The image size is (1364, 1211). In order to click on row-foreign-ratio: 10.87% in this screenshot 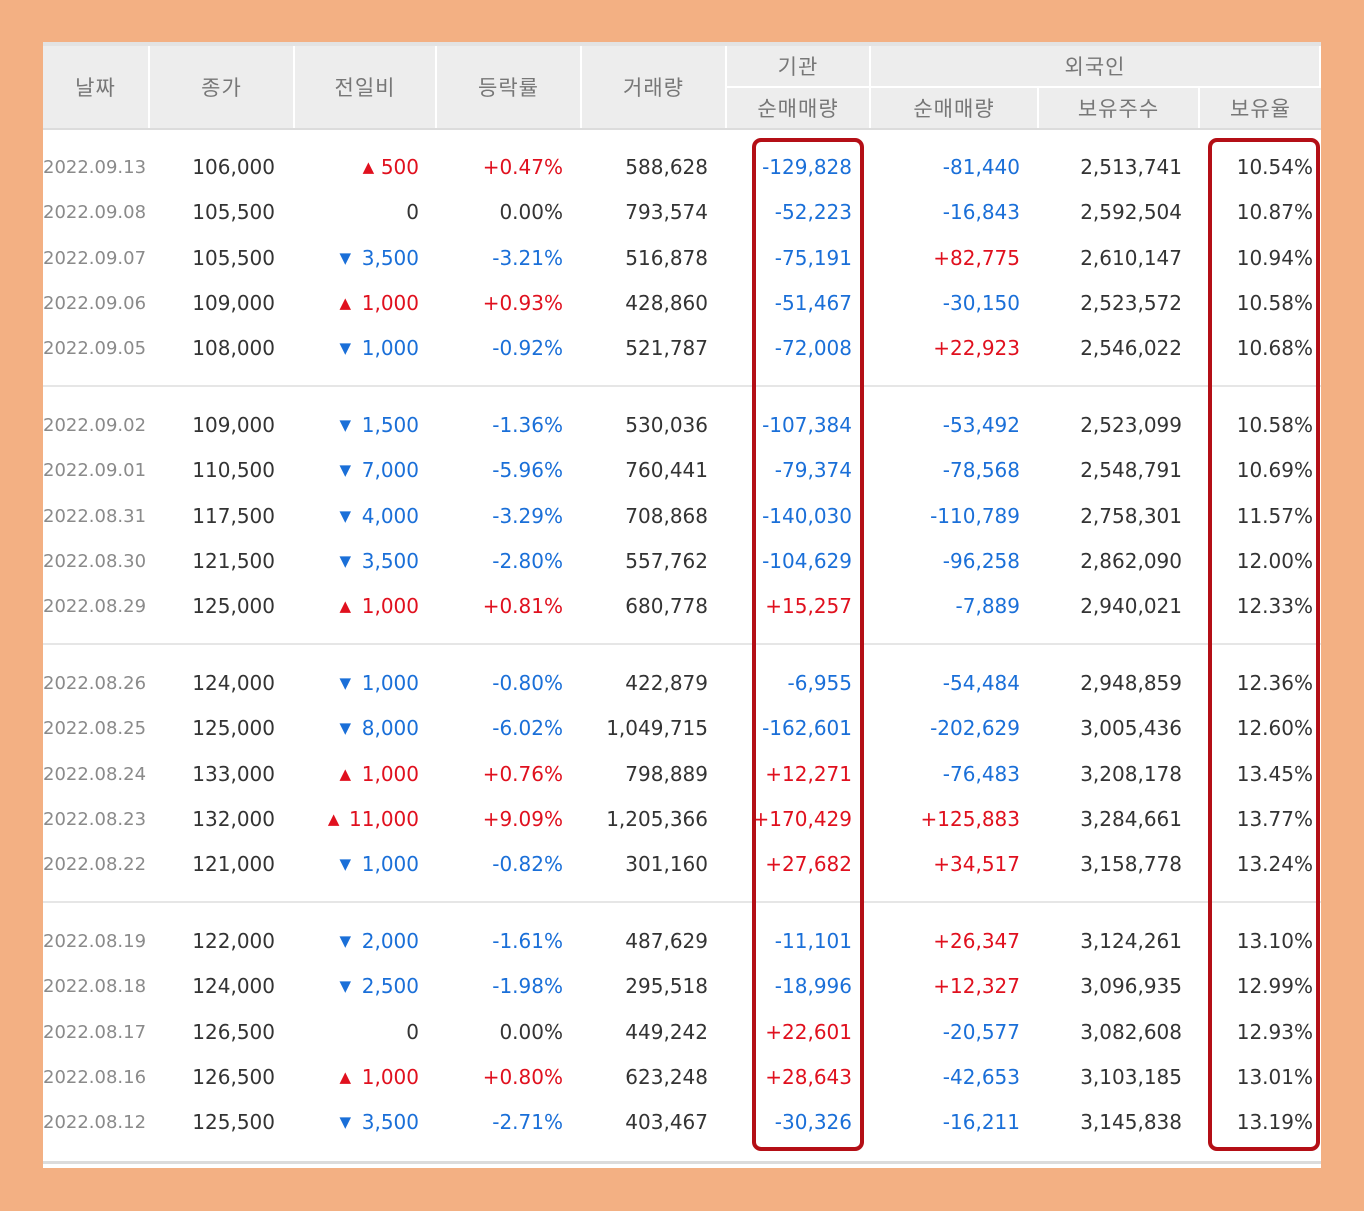, I will do `click(1274, 212)`.